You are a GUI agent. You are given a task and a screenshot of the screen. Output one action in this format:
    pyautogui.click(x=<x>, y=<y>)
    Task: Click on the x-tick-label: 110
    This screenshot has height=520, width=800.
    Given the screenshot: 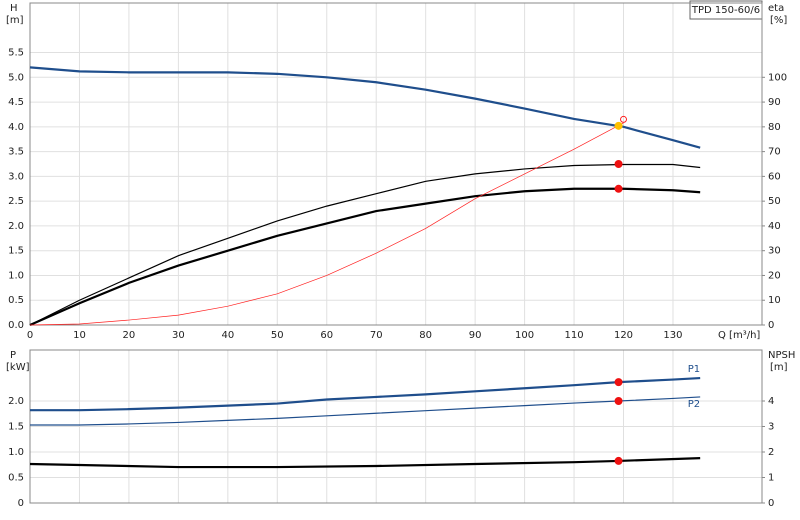 What is the action you would take?
    pyautogui.click(x=574, y=335)
    